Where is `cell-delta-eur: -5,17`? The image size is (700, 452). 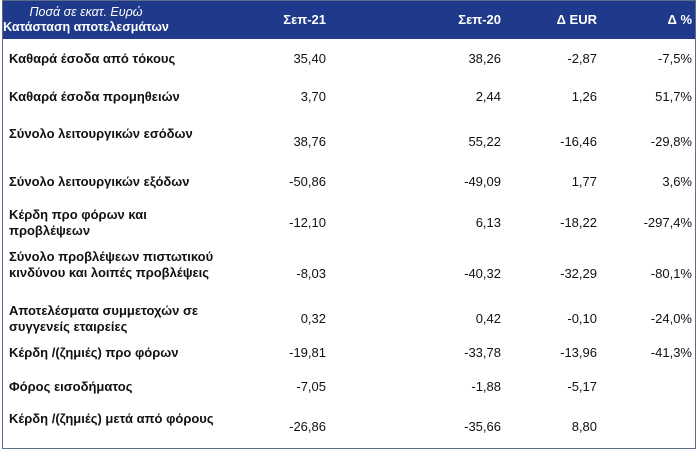
cell-delta-eur: -5,17 is located at coordinates (582, 386).